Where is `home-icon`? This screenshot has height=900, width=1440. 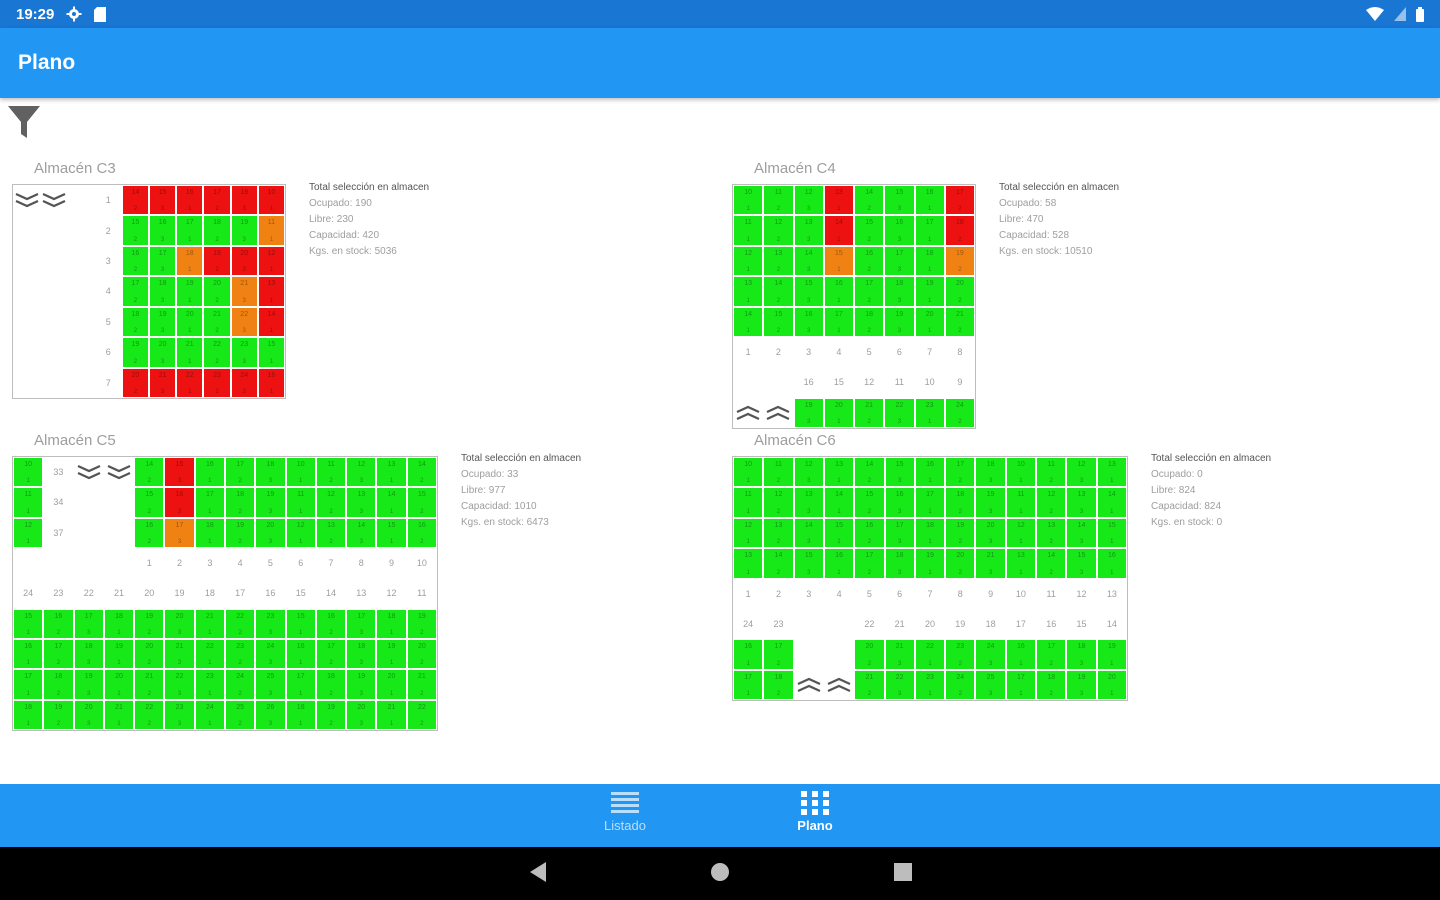 home-icon is located at coordinates (720, 872).